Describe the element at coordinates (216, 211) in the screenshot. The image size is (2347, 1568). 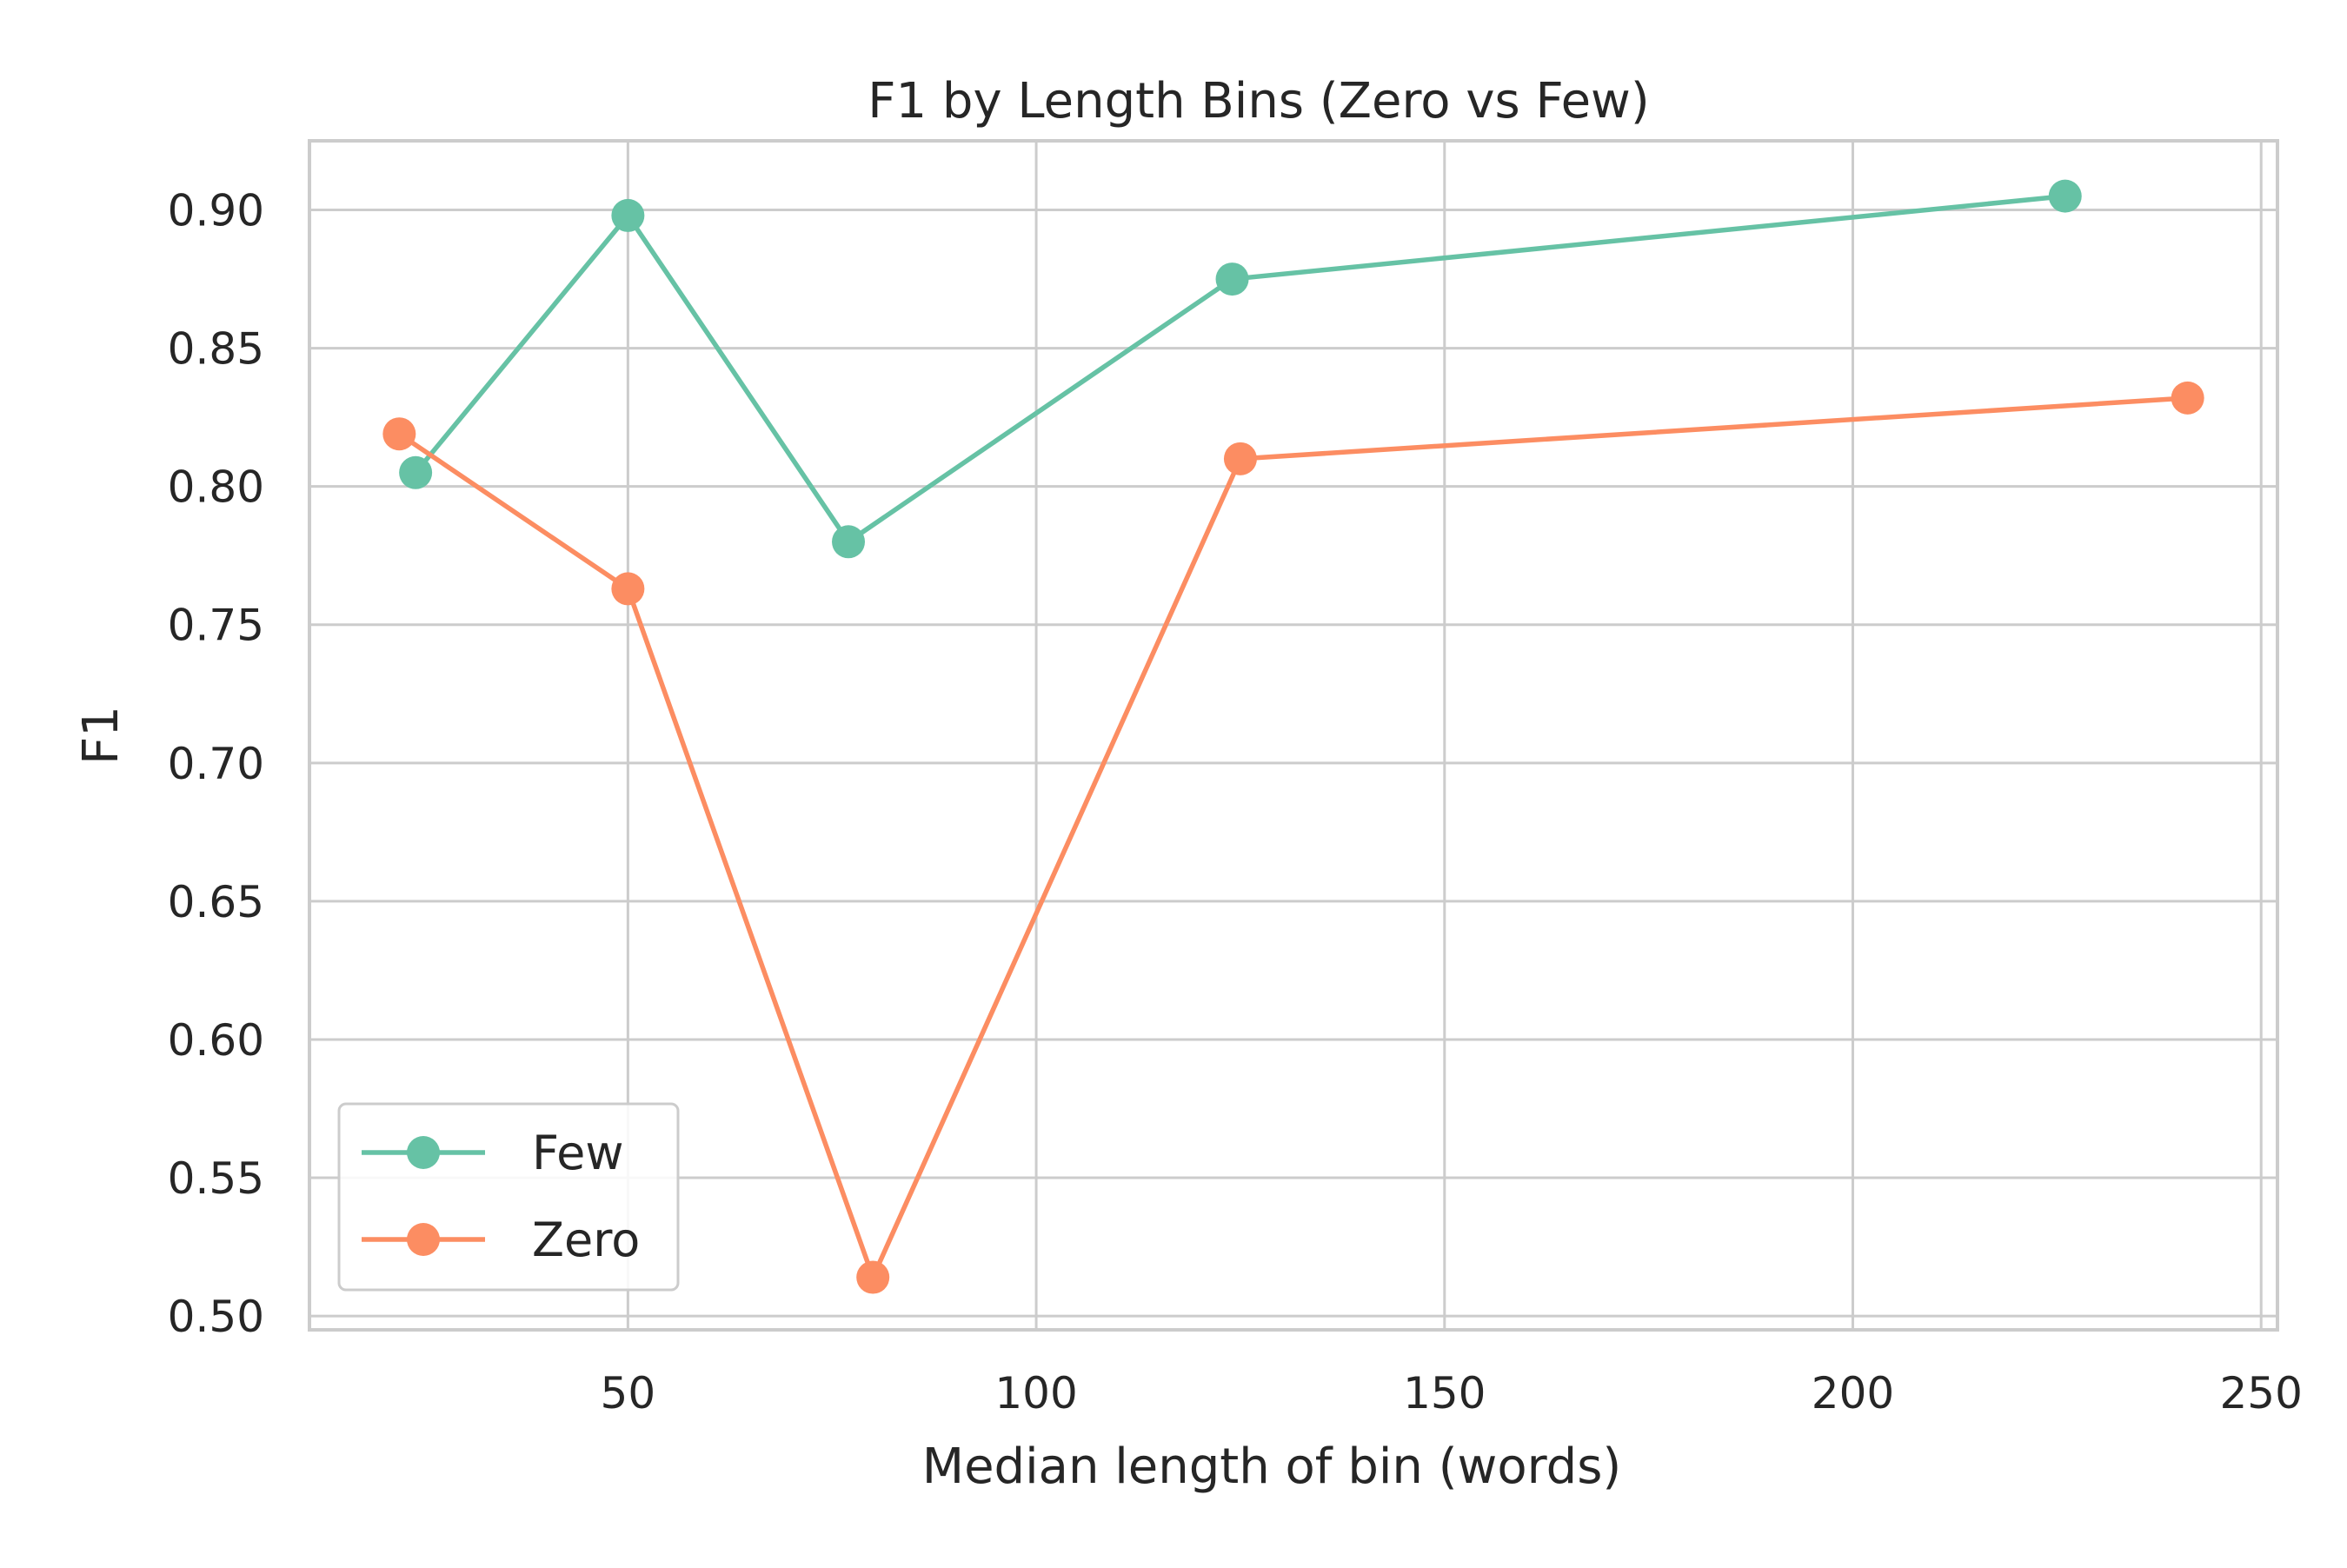
I see `y-tick-label: 0.90` at that location.